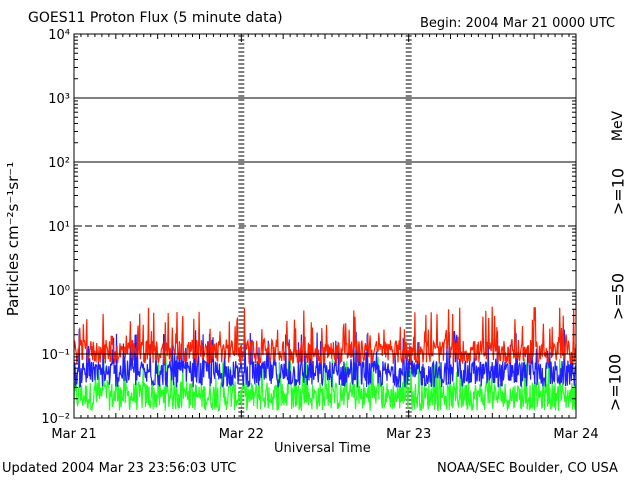 The width and height of the screenshot is (640, 480). Describe the element at coordinates (119, 468) in the screenshot. I see `updated-timestamp: Updated 2004 Mar 23 23:56:03 UTC` at that location.